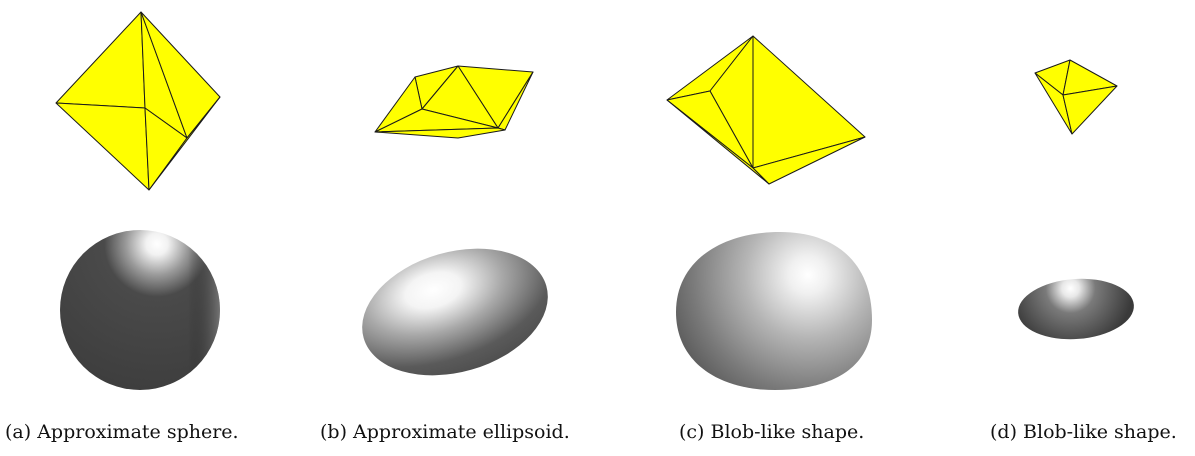 Image resolution: width=1195 pixels, height=456 pixels. Describe the element at coordinates (445, 432) in the screenshot. I see `caption-b: (b) Approximate ellipsoid.` at that location.